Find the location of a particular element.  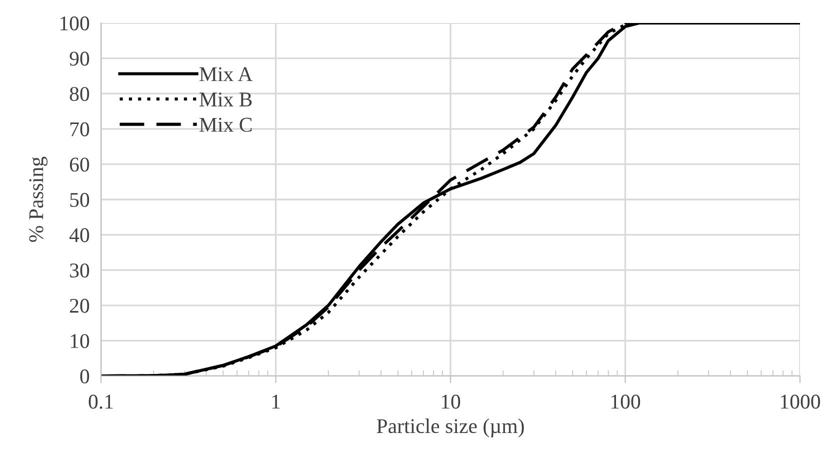

y-axis-title: % Passing is located at coordinates (38, 199).